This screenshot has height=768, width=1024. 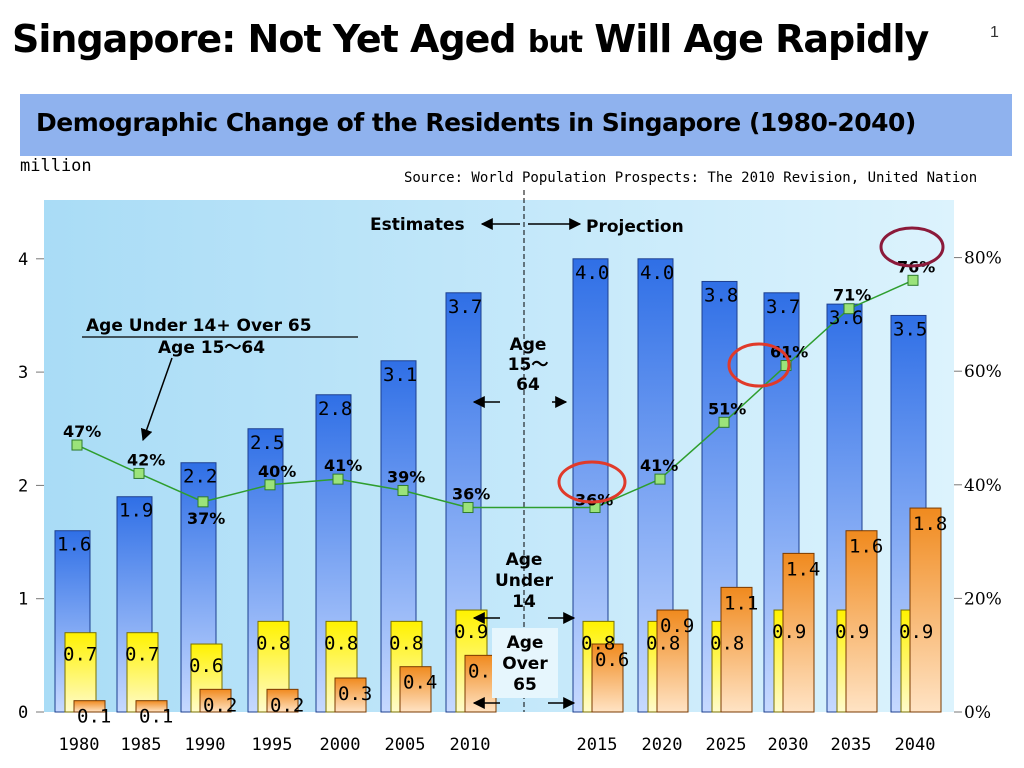 What do you see at coordinates (788, 745) in the screenshot?
I see `x-tick-label: 2030` at bounding box center [788, 745].